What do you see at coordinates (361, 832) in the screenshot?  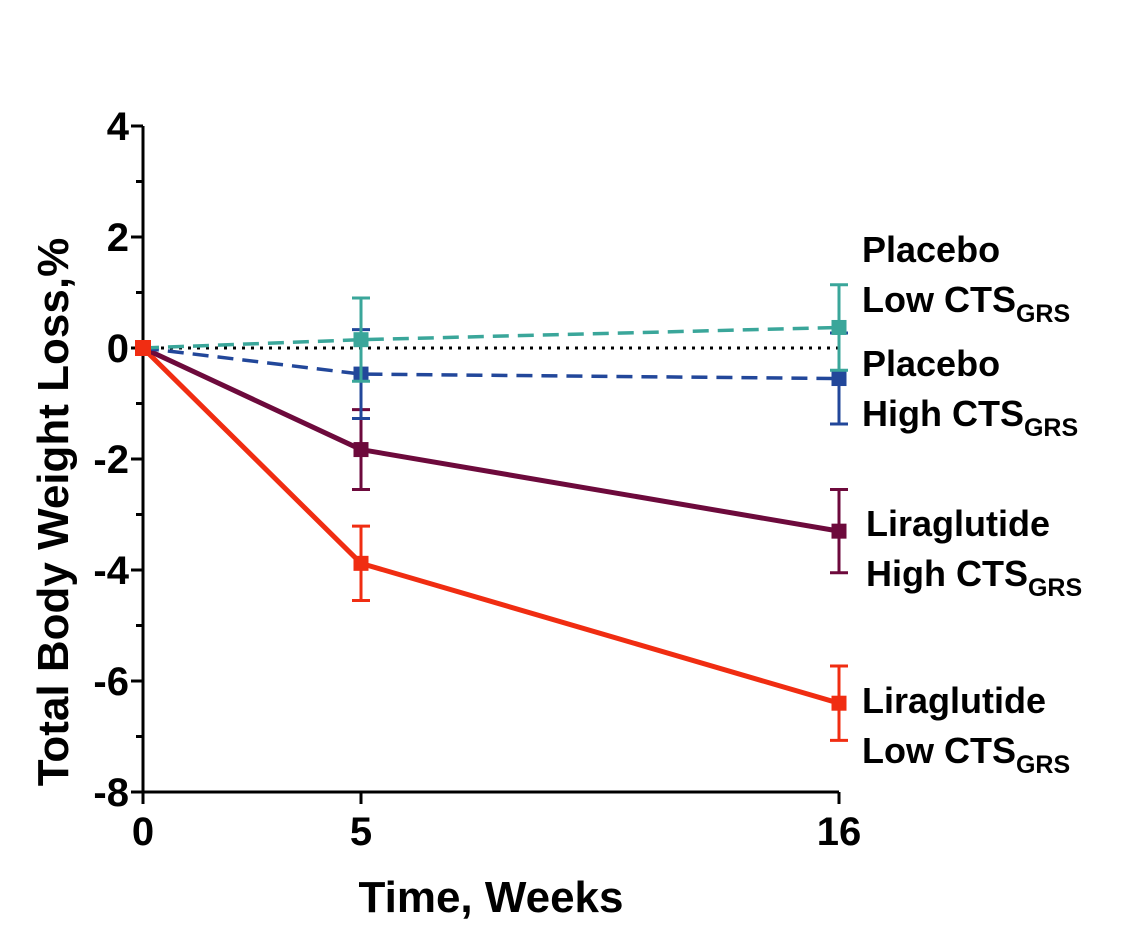 I see `x-tick-label: 5` at bounding box center [361, 832].